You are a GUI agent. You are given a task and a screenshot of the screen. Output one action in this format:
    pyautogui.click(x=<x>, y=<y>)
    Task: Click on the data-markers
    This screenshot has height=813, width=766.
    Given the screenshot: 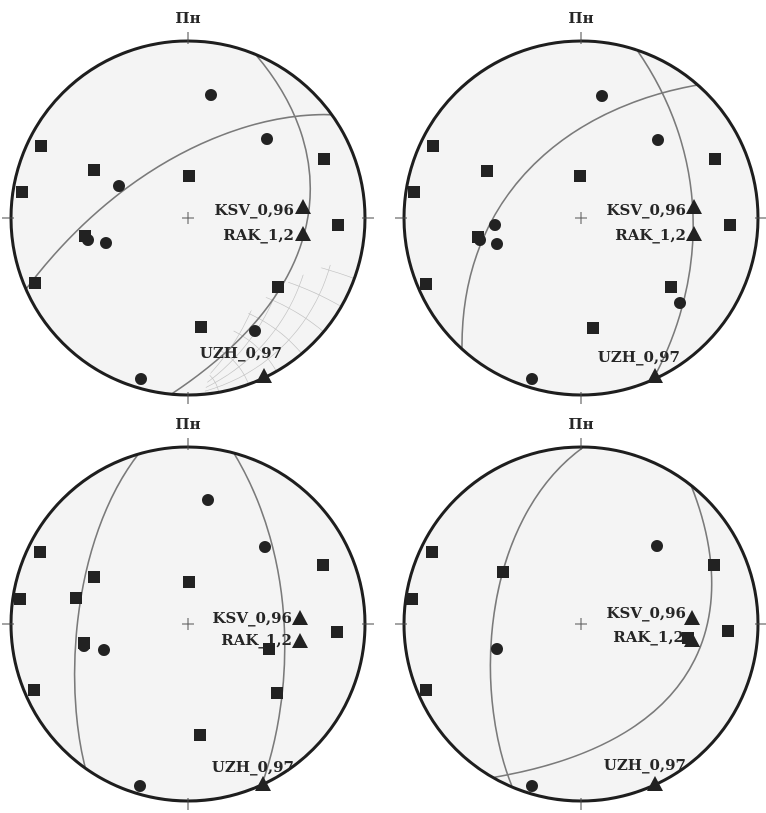 What is the action you would take?
    pyautogui.click(x=570, y=666)
    